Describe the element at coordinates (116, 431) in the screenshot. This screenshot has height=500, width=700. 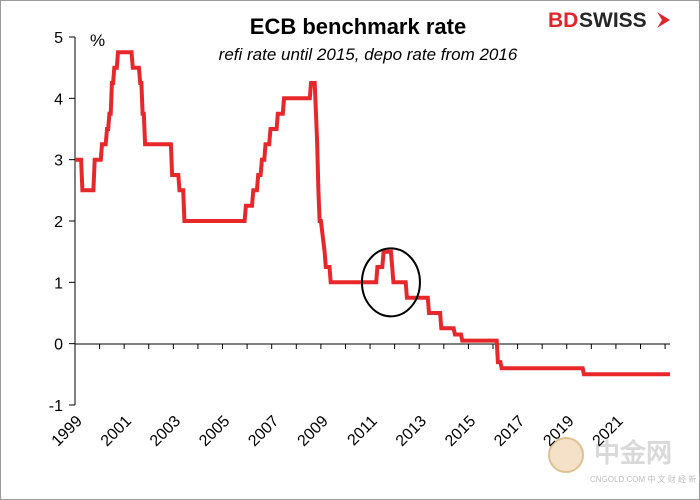
I see `x-tick-label: 2001` at that location.